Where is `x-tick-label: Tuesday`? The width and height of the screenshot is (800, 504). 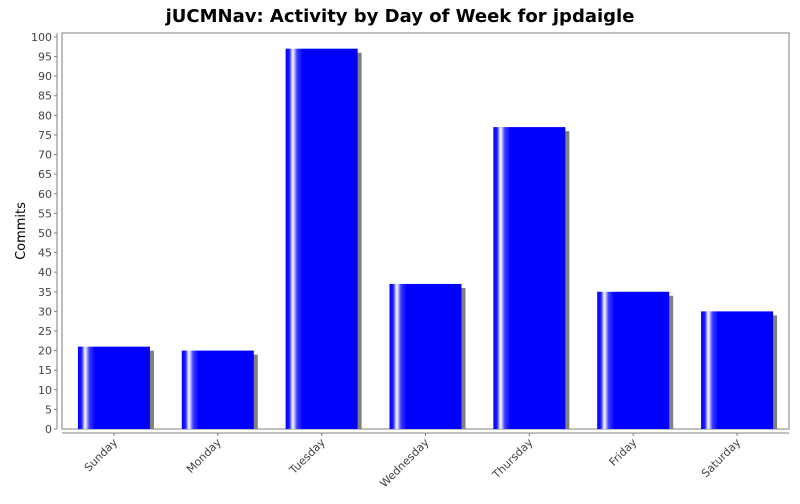
x-tick-label: Tuesday is located at coordinates (307, 457).